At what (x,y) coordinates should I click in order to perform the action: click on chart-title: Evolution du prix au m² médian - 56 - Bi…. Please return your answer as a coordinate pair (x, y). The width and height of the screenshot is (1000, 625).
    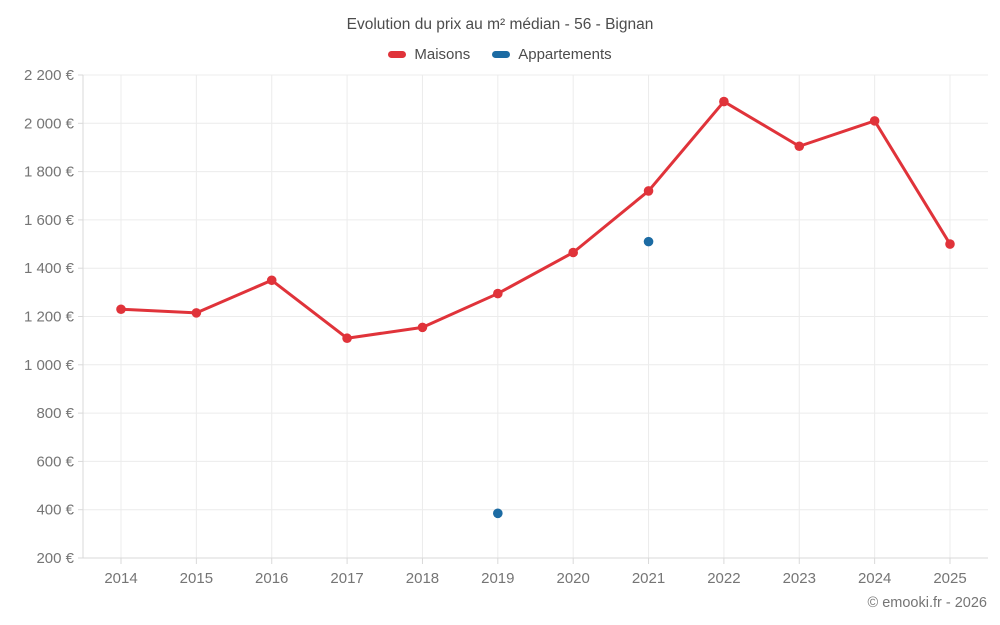
    Looking at the image, I should click on (500, 24).